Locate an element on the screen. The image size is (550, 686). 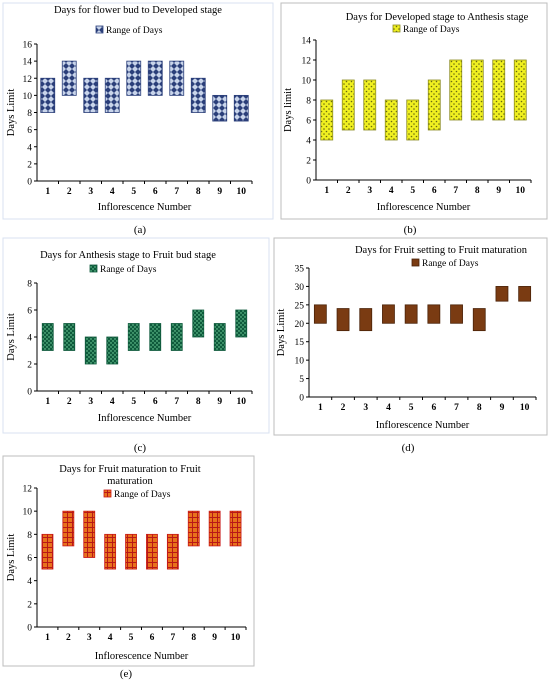
panel-d-frame is located at coordinates (410, 336).